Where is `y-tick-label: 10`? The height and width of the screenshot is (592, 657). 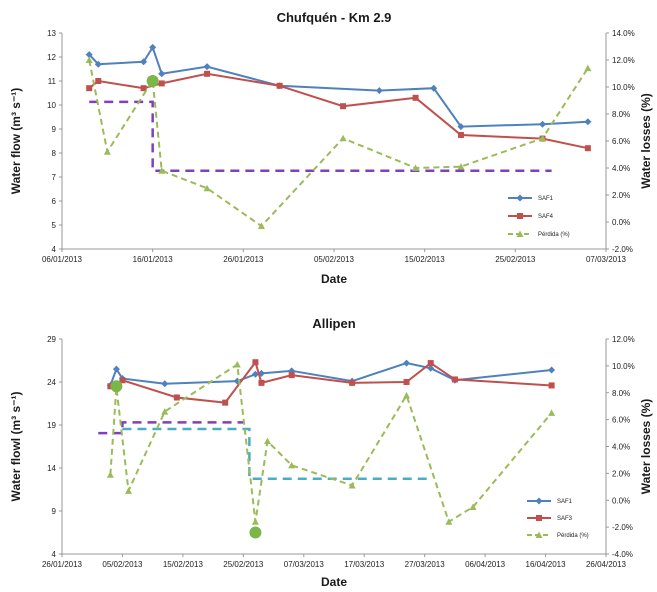
y-tick-label: 10 is located at coordinates (51, 105).